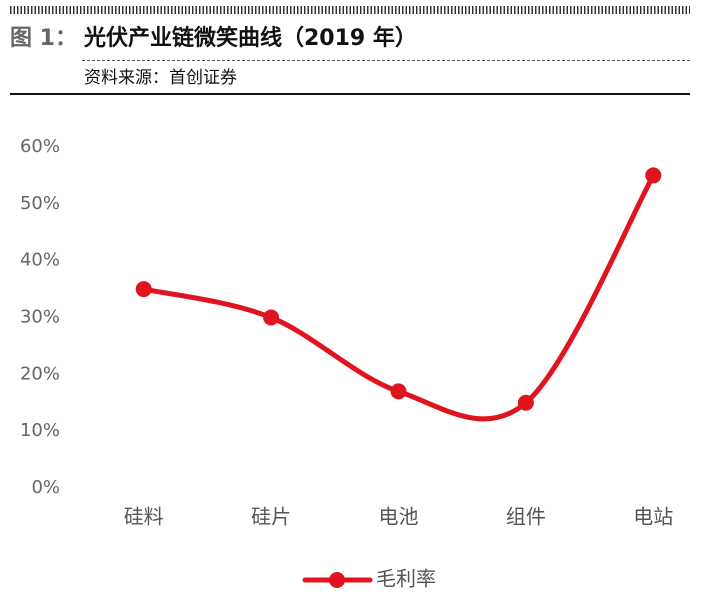  I want to click on y-tick-label: 30%, so click(40, 317).